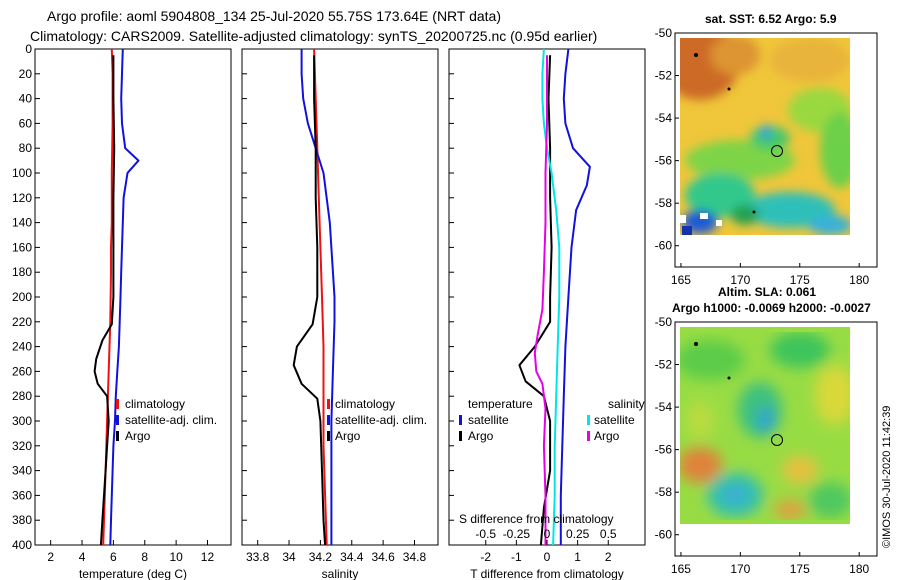 This screenshot has height=580, width=900. Describe the element at coordinates (22, 223) in the screenshot. I see `y-tick-label: 140` at that location.